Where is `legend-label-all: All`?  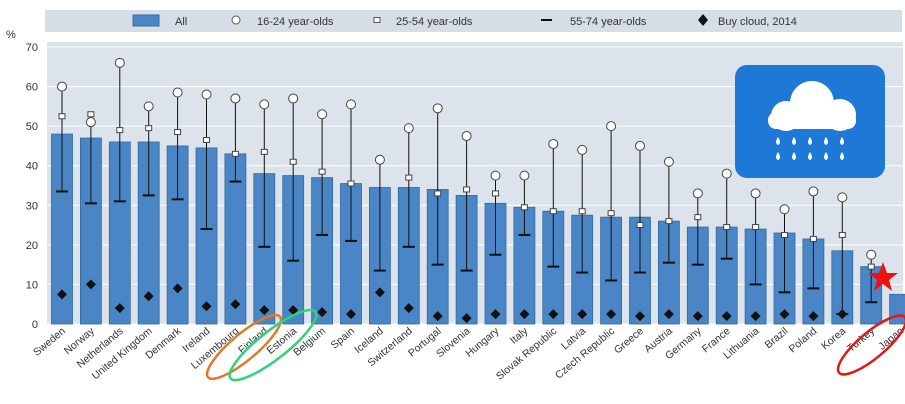
legend-label-all: All is located at coordinates (181, 22).